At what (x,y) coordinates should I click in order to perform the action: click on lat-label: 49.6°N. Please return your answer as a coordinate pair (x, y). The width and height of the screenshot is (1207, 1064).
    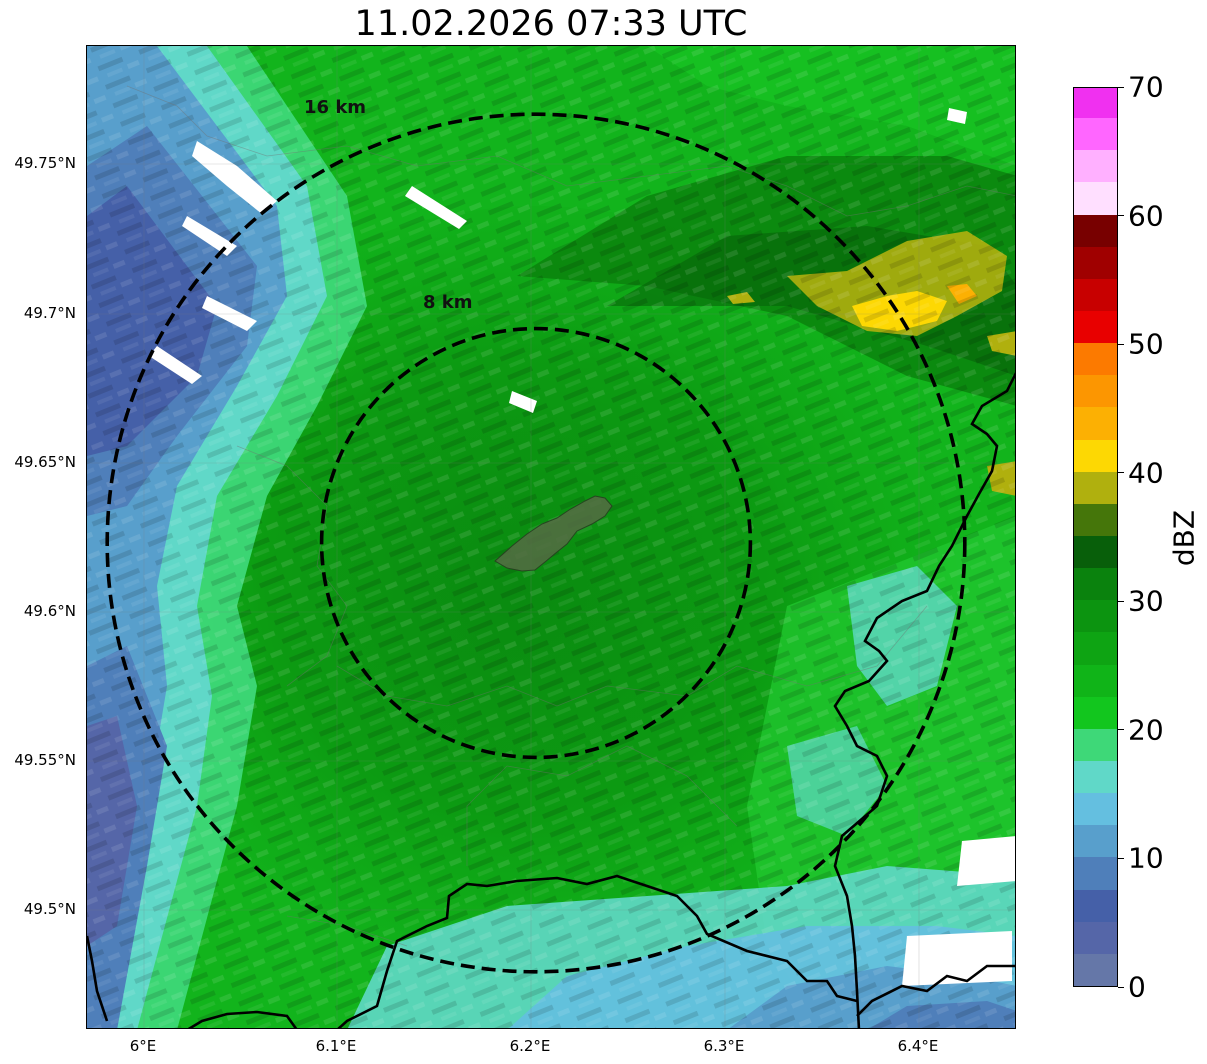
    Looking at the image, I should click on (49, 611).